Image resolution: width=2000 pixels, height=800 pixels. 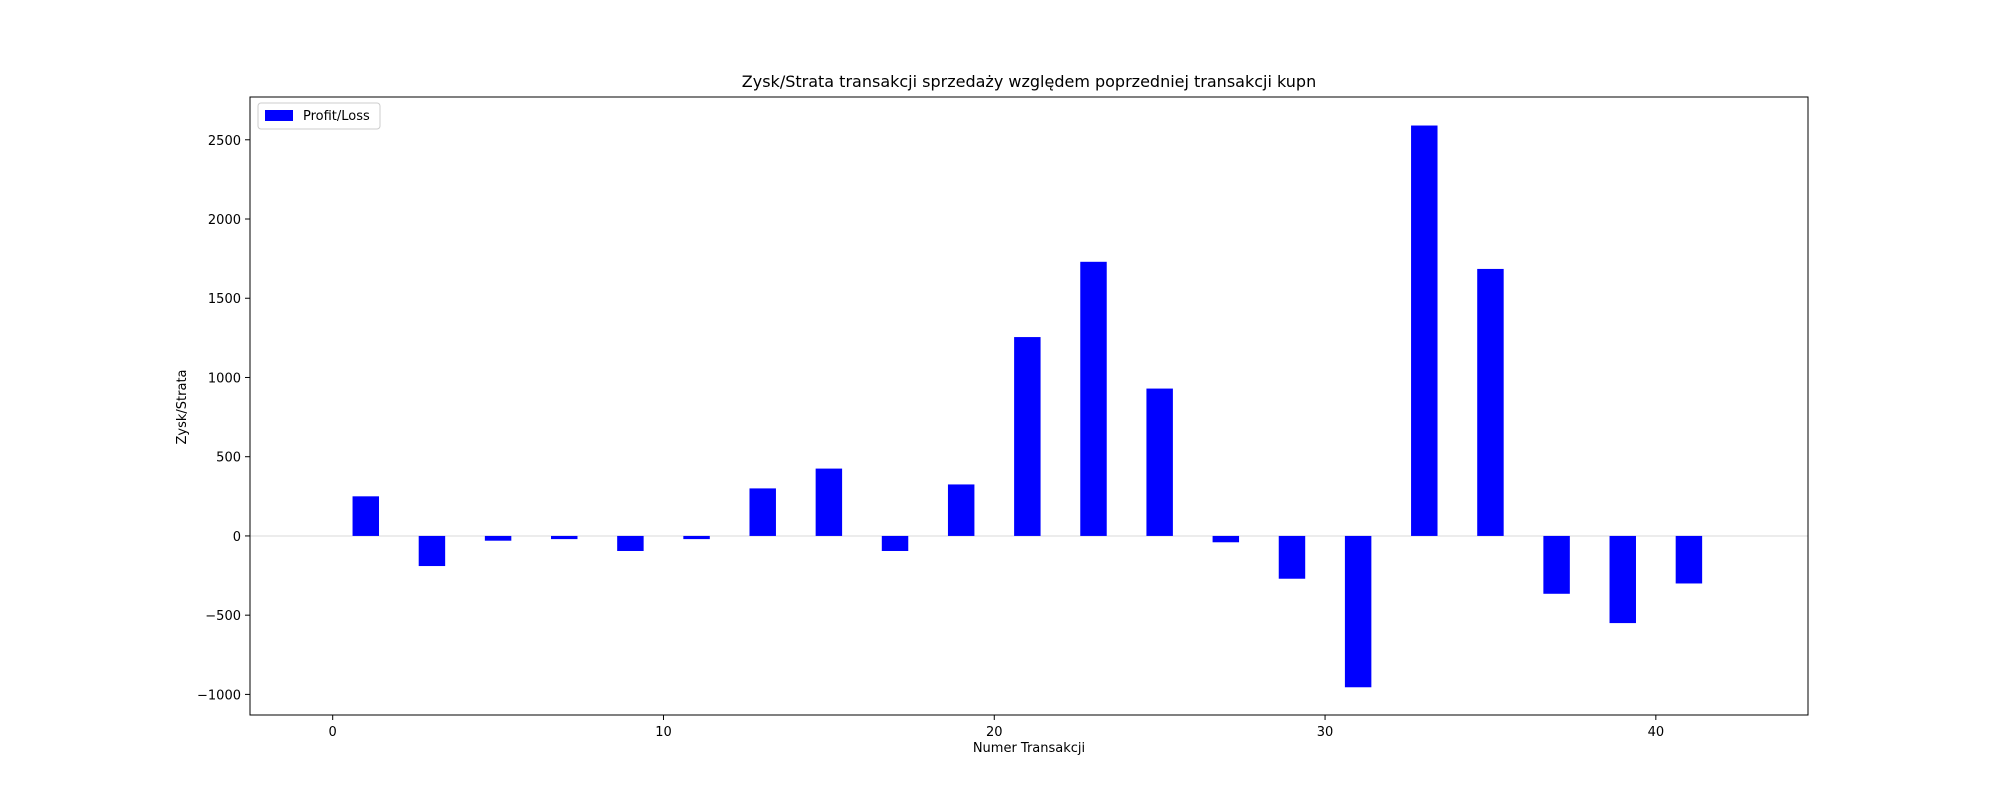 What do you see at coordinates (1656, 732) in the screenshot?
I see `x-tick-label: 40` at bounding box center [1656, 732].